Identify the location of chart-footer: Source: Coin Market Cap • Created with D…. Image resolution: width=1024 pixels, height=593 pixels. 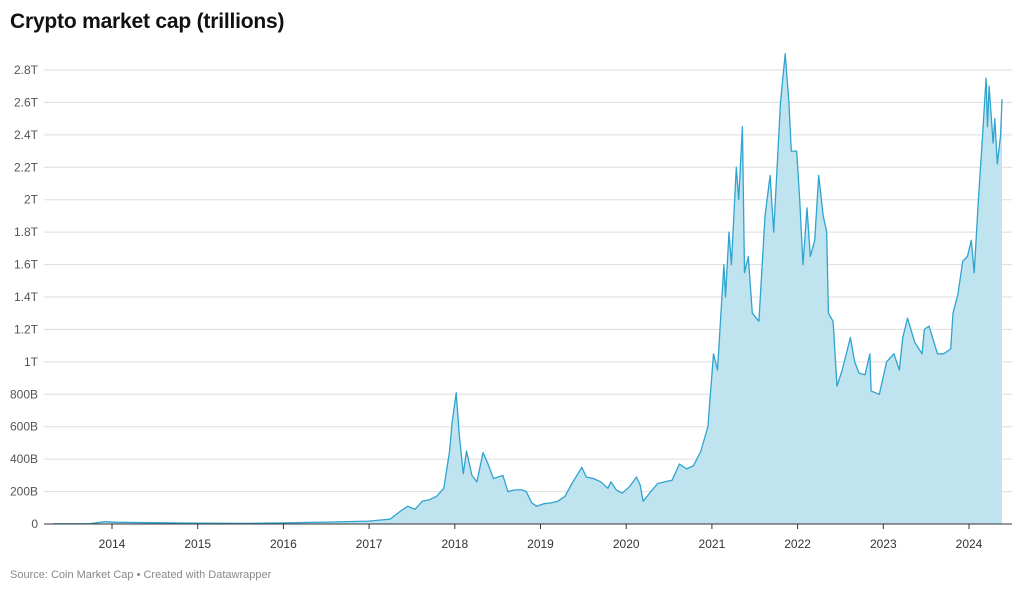
(140, 575).